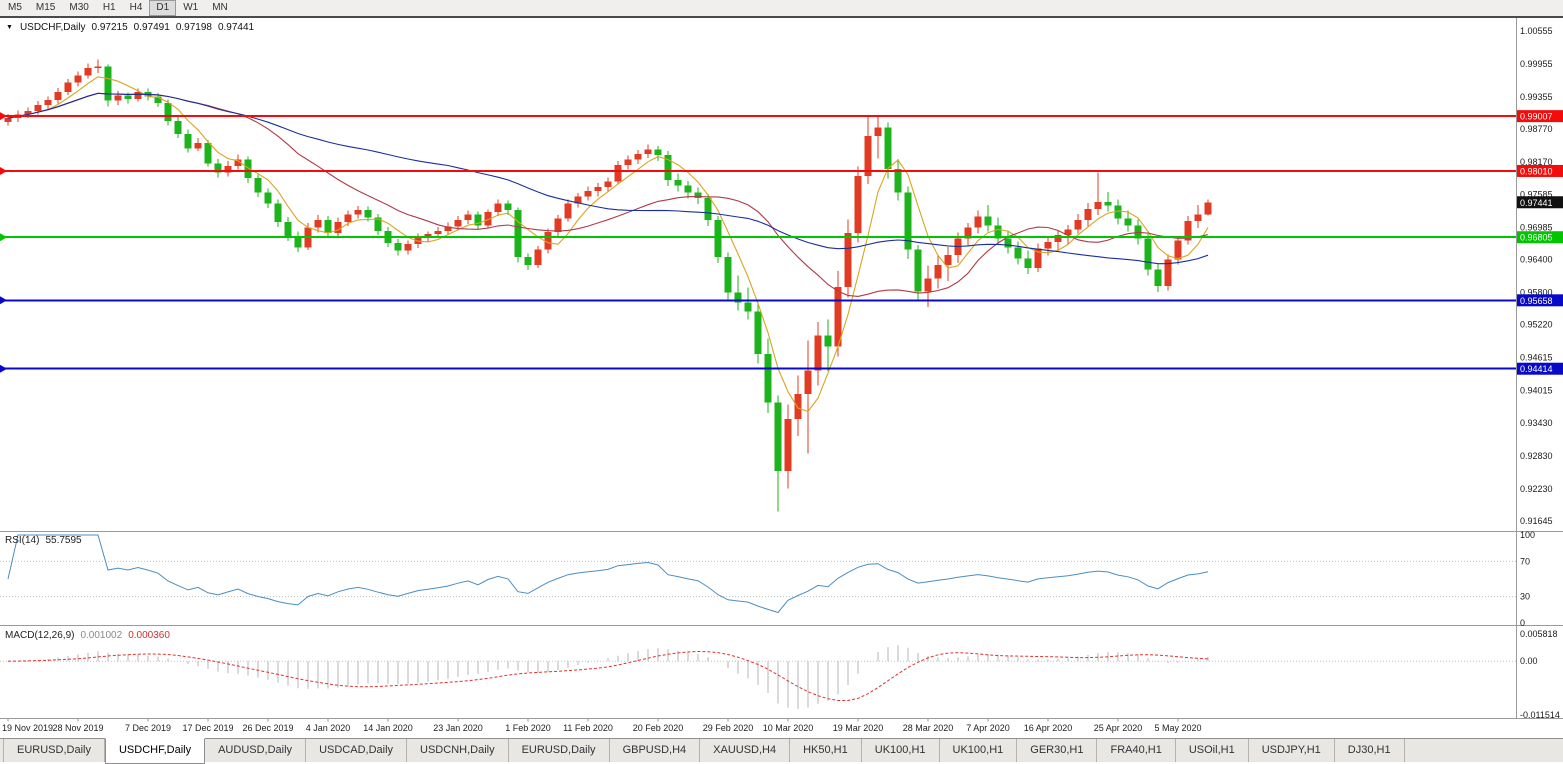 The image size is (1563, 764). I want to click on macd-name: MACD(12,26,9), so click(40, 635).